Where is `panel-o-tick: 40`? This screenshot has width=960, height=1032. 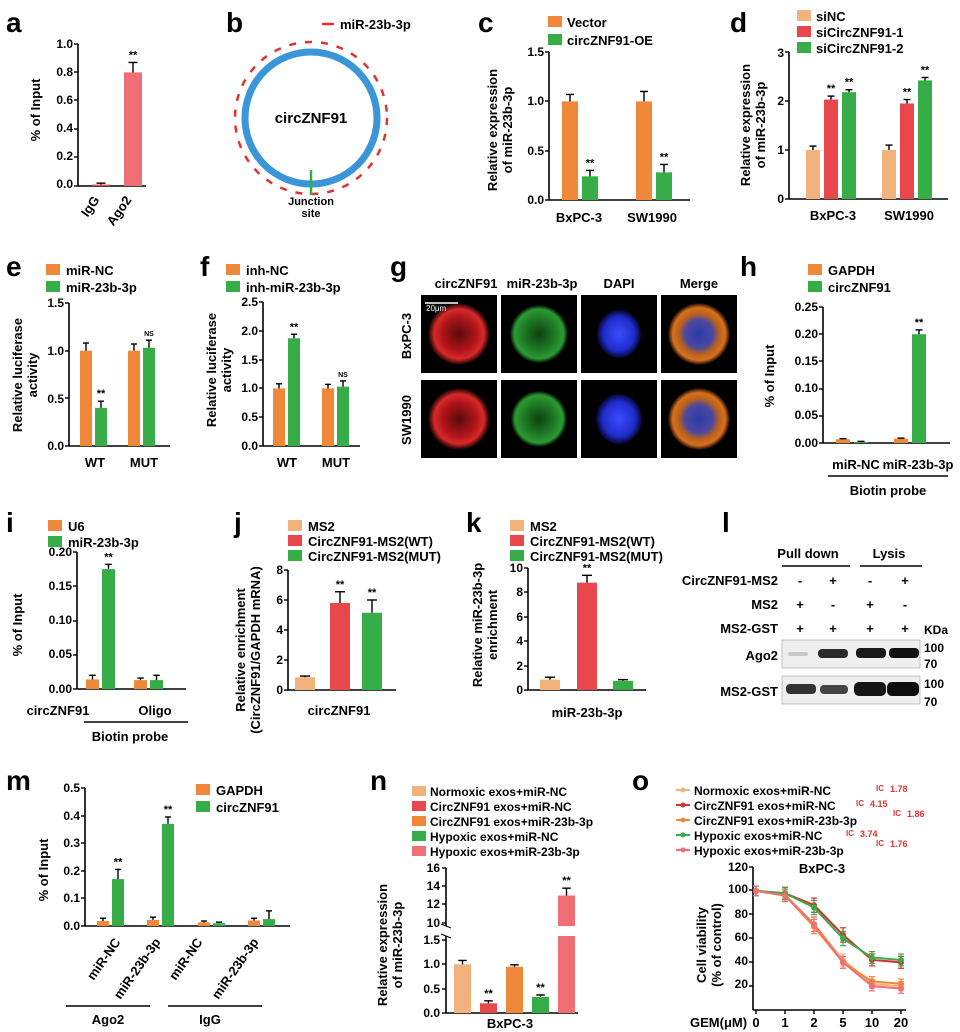 panel-o-tick: 40 is located at coordinates (742, 961).